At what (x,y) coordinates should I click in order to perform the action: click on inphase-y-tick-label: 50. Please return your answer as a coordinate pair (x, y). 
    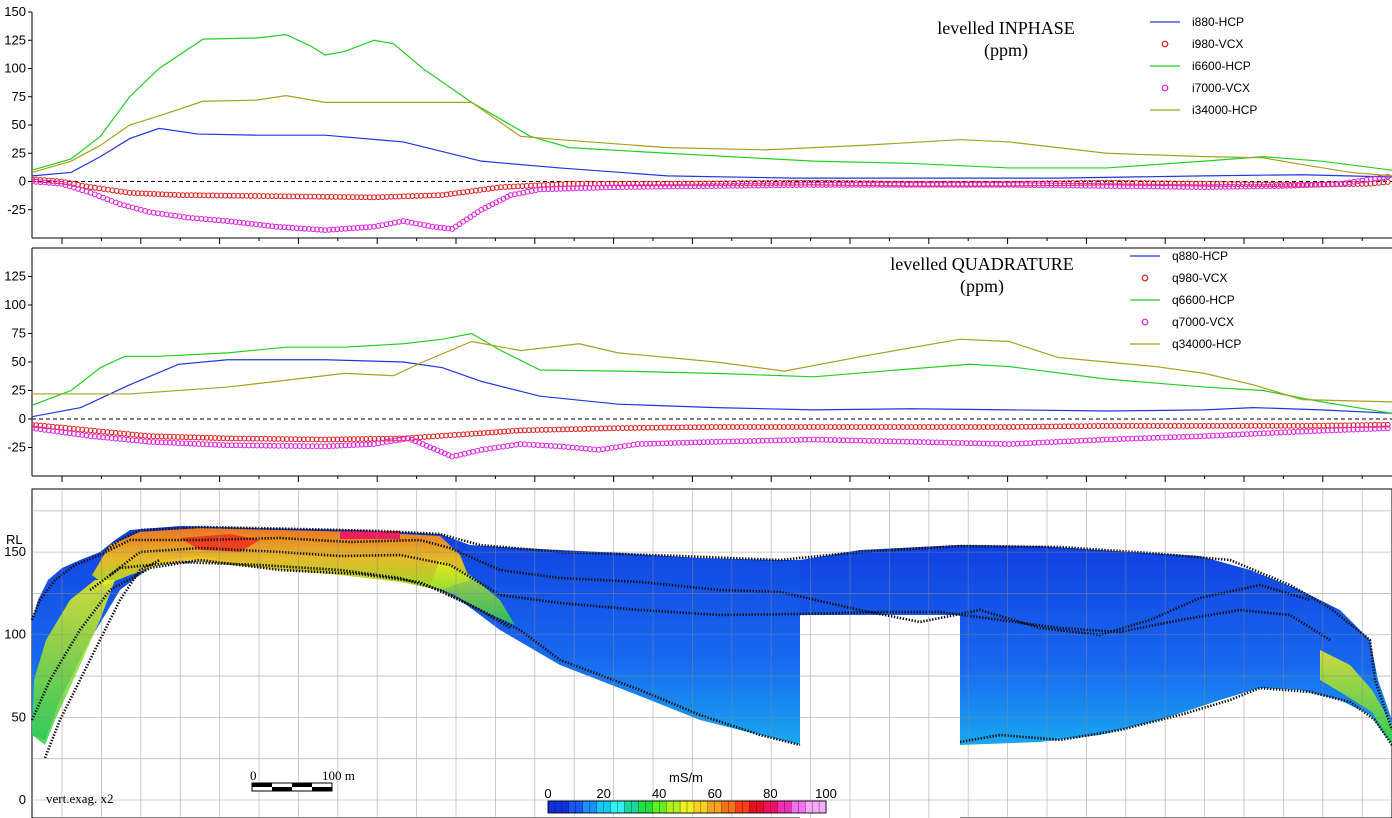
    Looking at the image, I should click on (19, 124).